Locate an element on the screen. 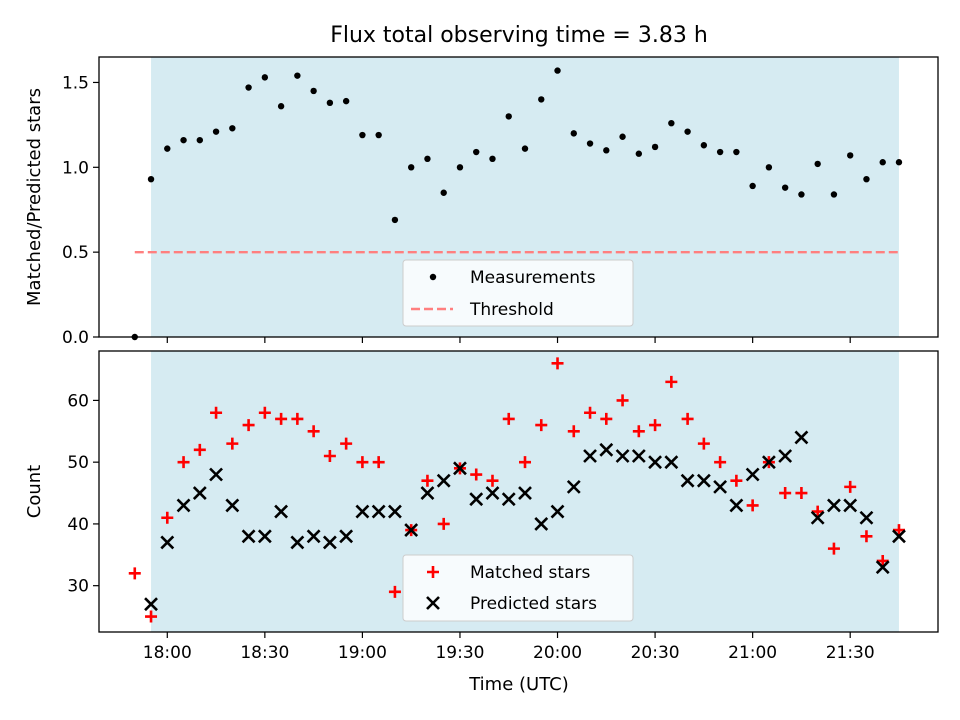 This screenshot has width=960, height=720. y-tick-label: 30 is located at coordinates (78, 587).